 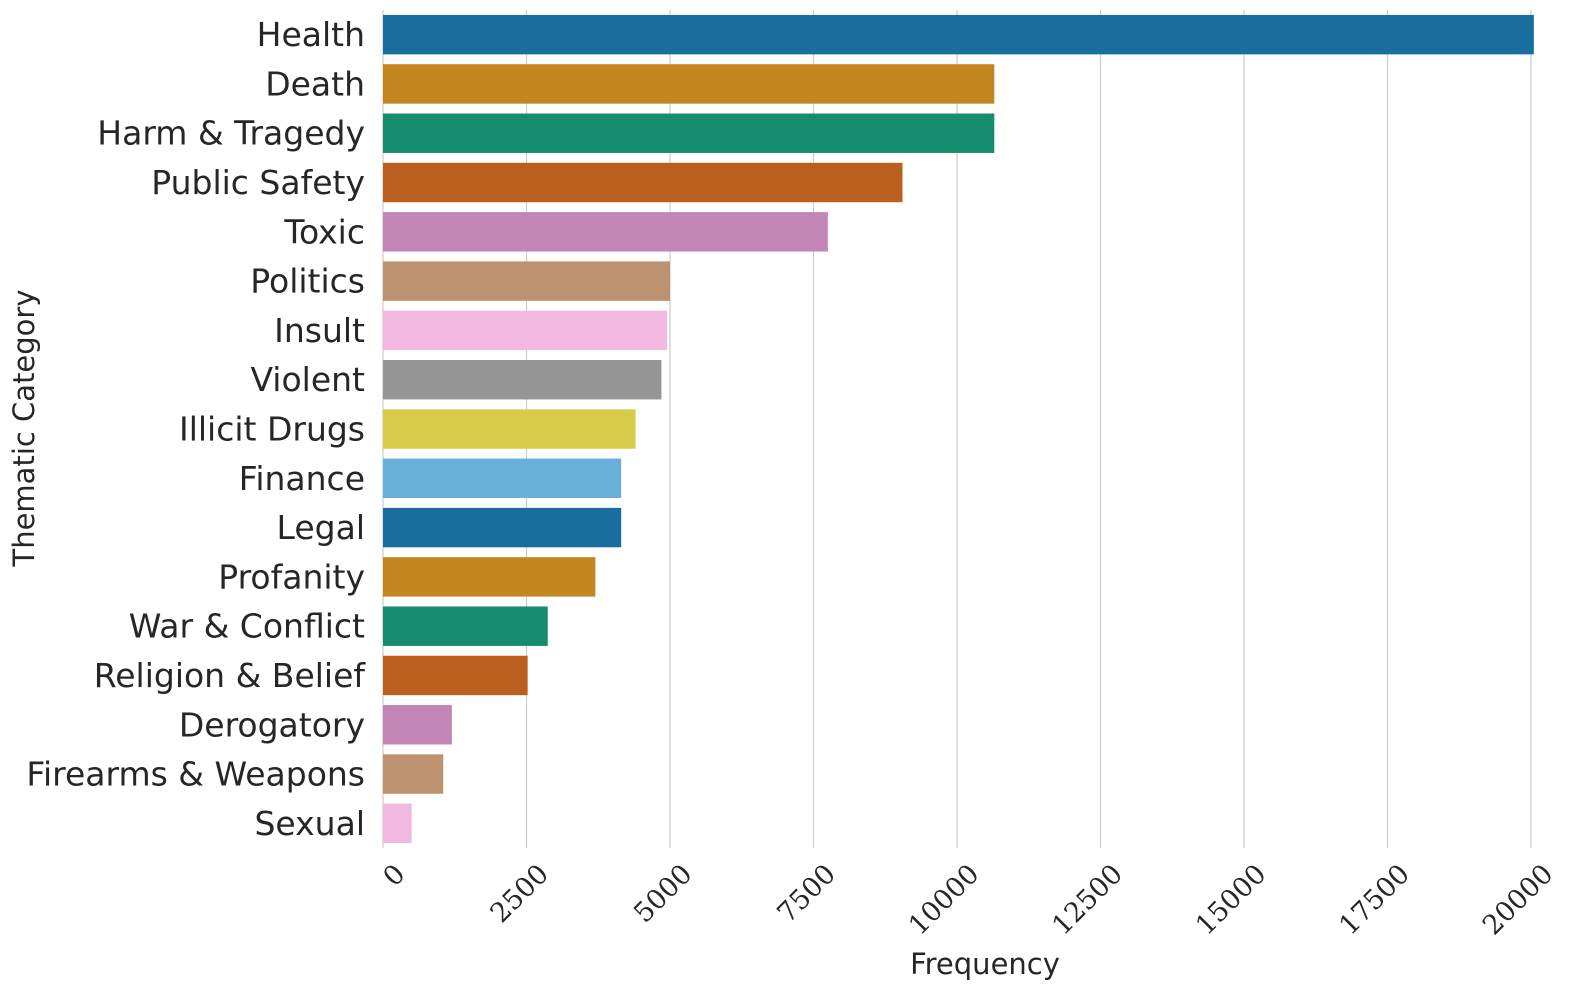 I want to click on bar-toxic, so click(x=605, y=232).